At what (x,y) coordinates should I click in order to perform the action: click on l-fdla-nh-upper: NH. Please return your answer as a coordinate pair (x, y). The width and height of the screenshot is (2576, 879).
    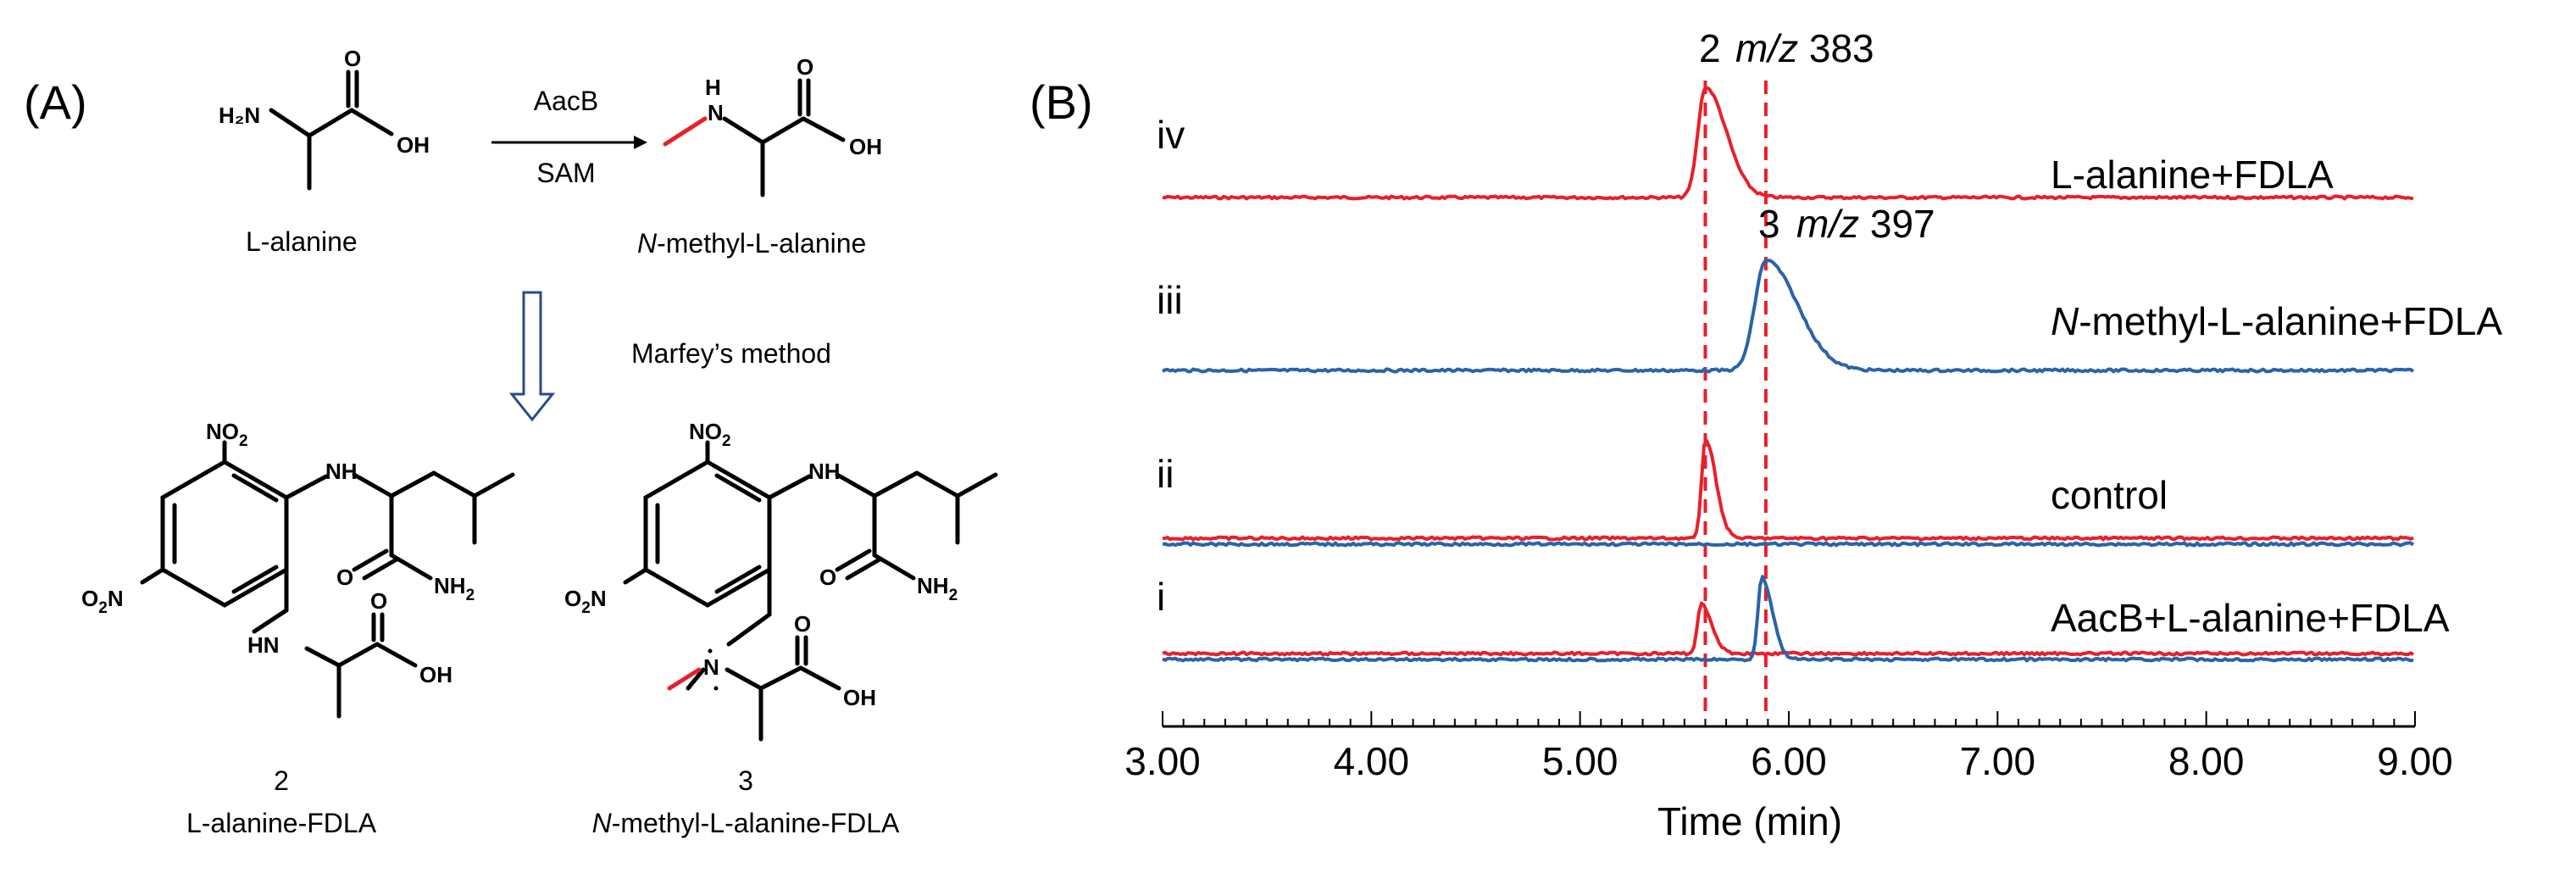
    Looking at the image, I should click on (341, 472).